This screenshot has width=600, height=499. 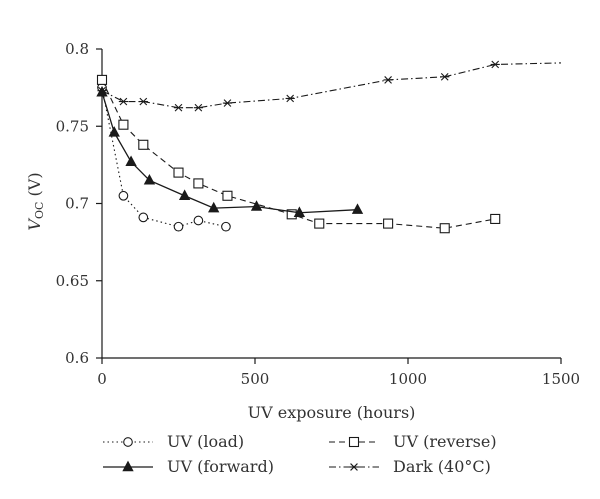 What do you see at coordinates (408, 379) in the screenshot?
I see `x-tick-label: 1000` at bounding box center [408, 379].